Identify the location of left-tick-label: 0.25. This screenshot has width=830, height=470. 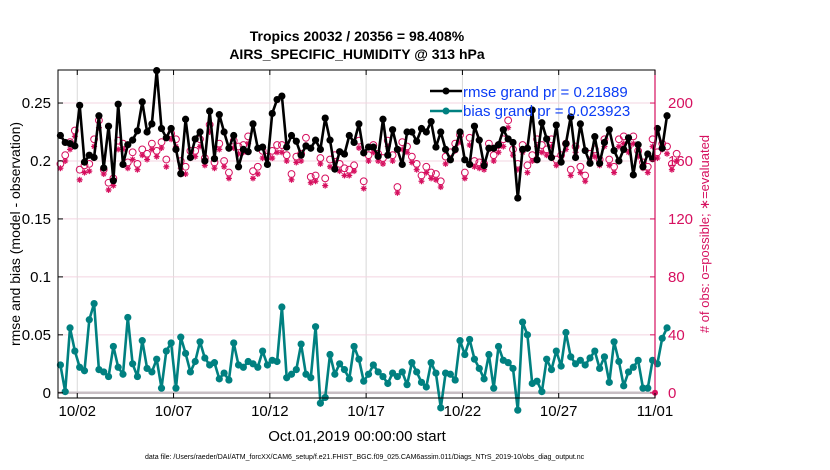
(36, 103).